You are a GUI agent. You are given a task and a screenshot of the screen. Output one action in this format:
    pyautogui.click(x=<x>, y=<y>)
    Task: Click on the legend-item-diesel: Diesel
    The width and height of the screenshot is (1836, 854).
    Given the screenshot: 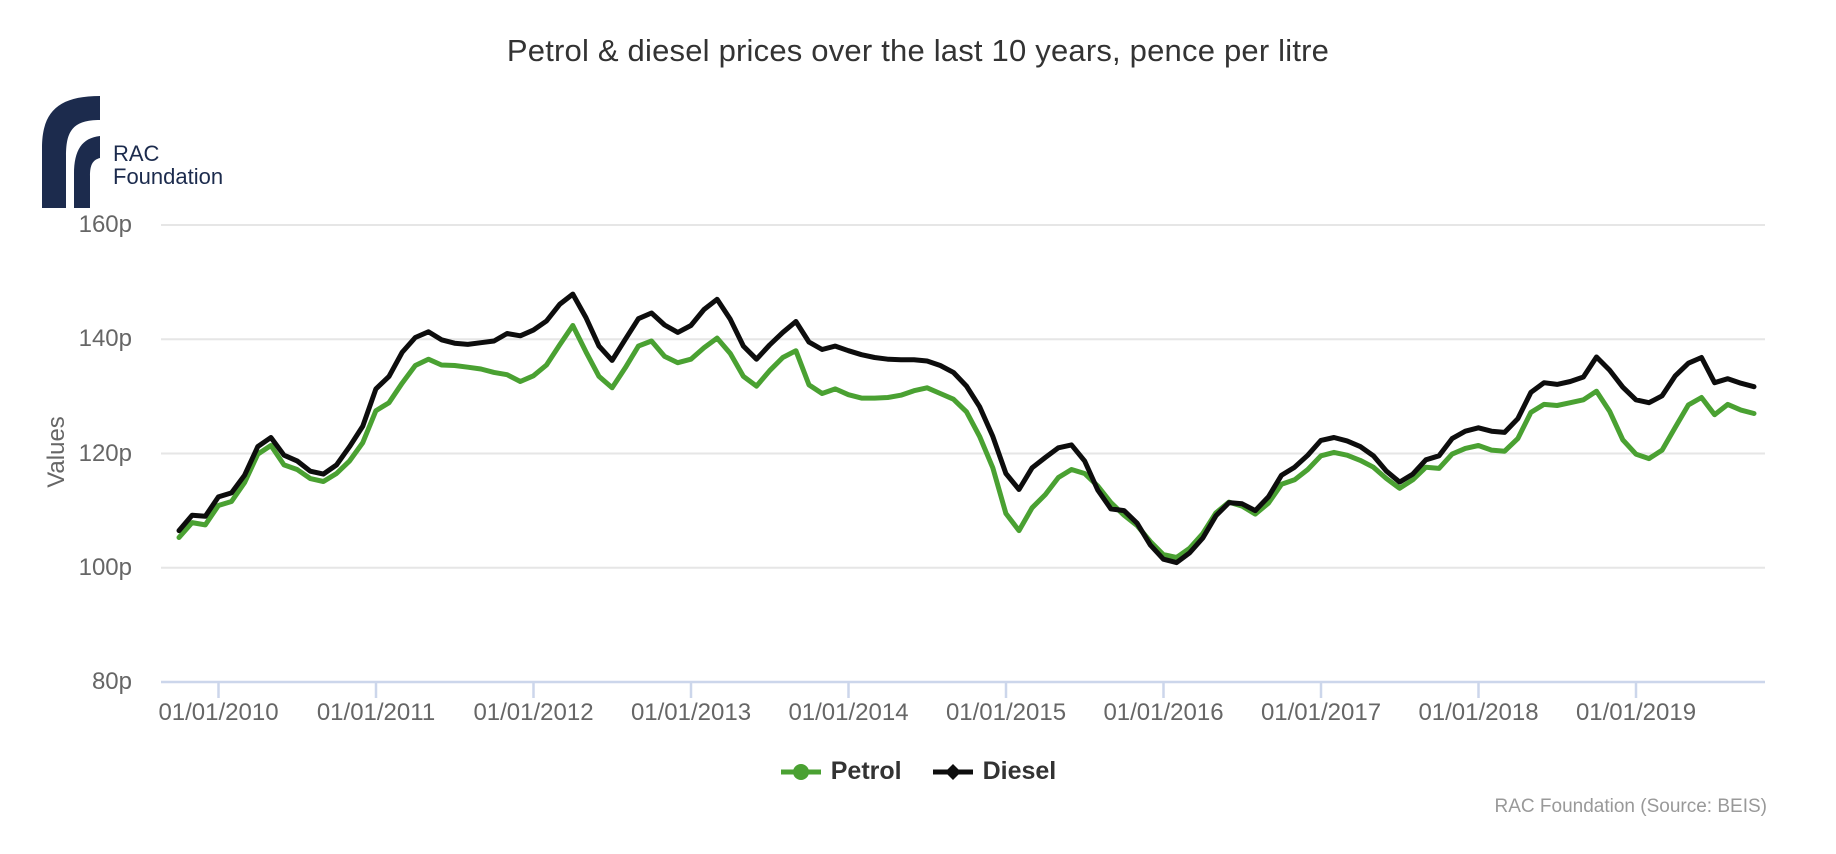 What is the action you would take?
    pyautogui.click(x=994, y=771)
    